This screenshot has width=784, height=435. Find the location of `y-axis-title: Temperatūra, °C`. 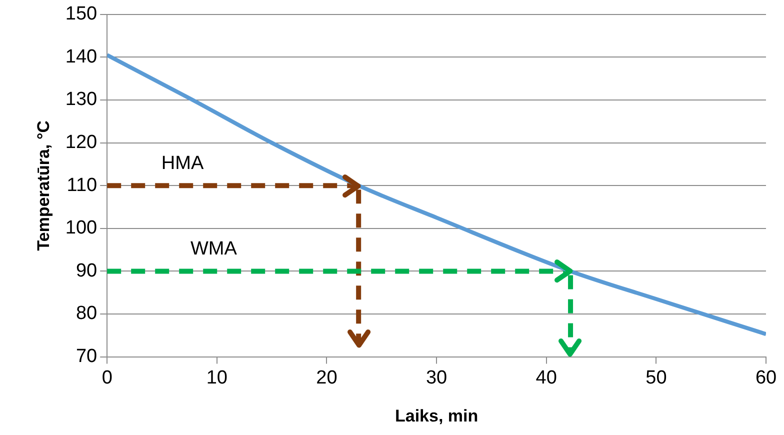

y-axis-title: Temperatūra, °C is located at coordinates (43, 185).